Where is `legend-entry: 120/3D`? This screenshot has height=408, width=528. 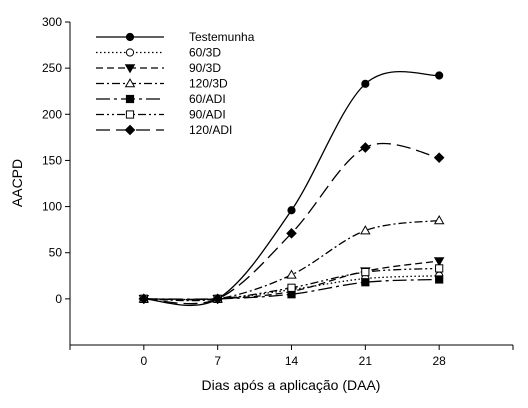
legend-entry: 120/3D is located at coordinates (162, 84).